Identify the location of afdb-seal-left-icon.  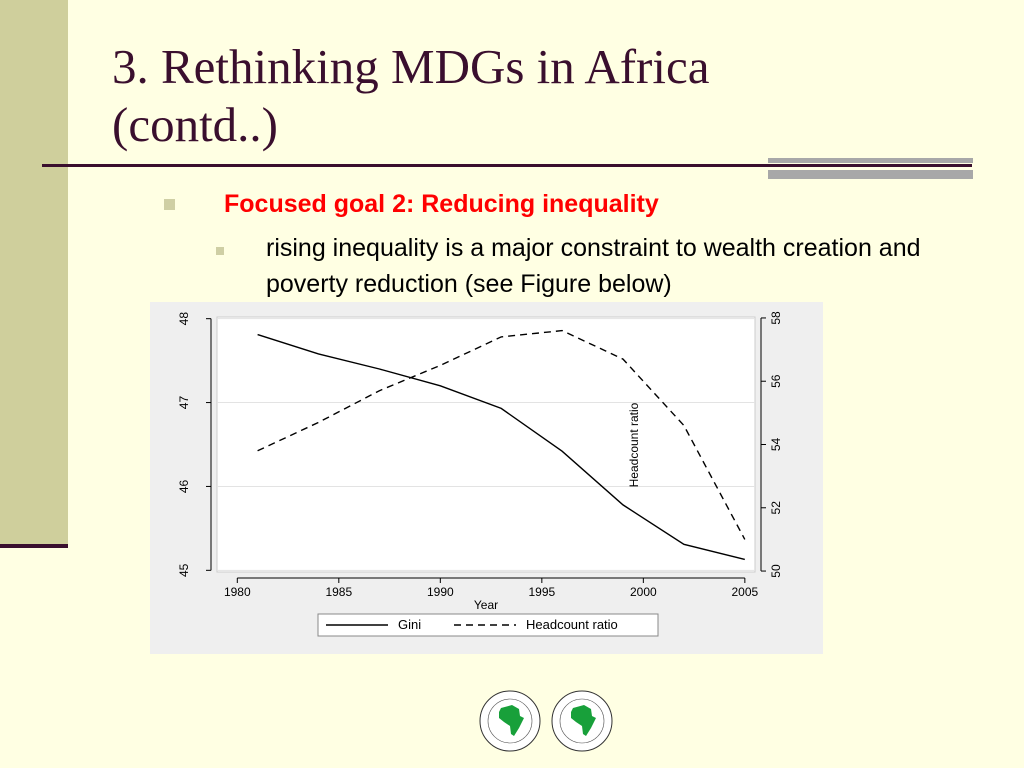
(510, 721).